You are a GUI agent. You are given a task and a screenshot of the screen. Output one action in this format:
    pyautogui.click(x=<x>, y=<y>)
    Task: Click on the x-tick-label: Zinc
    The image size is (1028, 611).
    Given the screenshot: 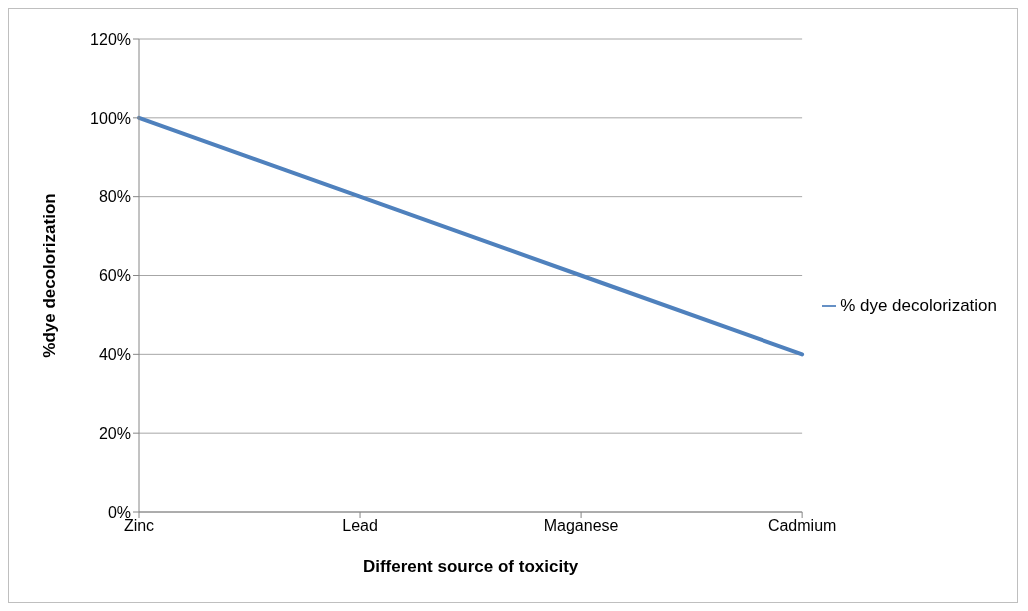 What is the action you would take?
    pyautogui.click(x=139, y=526)
    